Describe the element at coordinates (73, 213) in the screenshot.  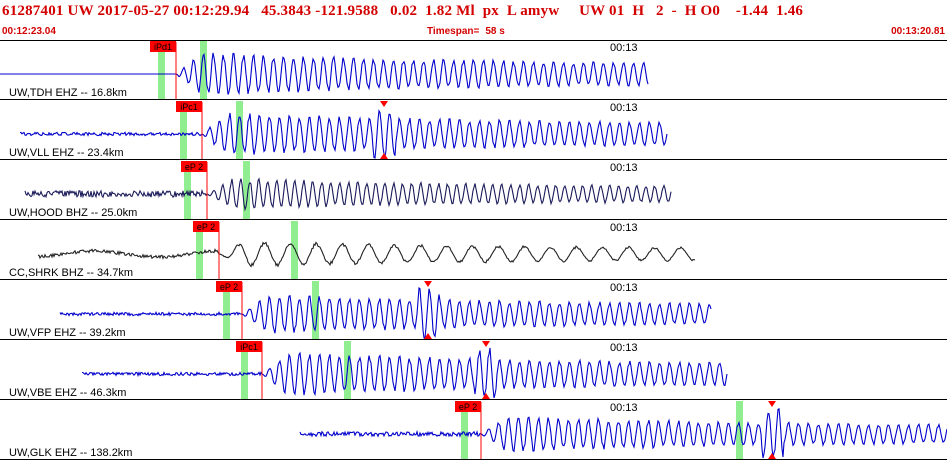
I see `channel-label: UW,HOOD BHZ -- 25.0km` at that location.